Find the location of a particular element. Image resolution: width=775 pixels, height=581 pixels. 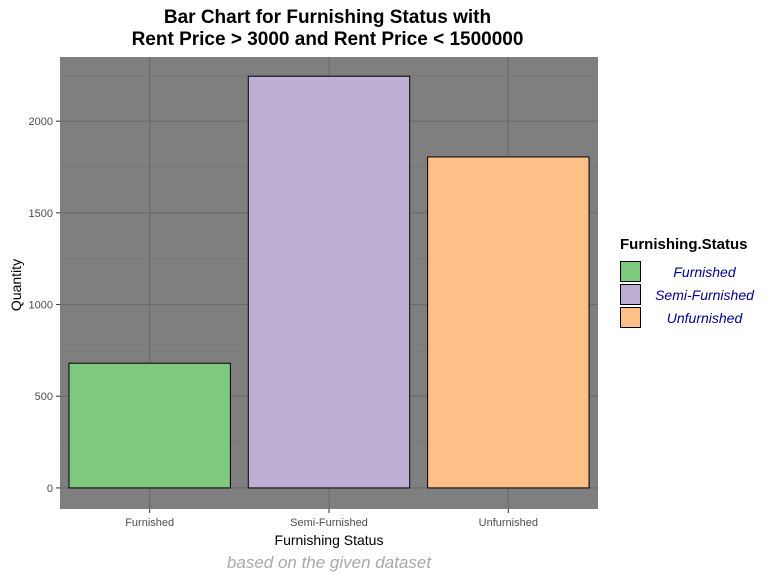

legend-item-semi-furnished: Semi-Furnished is located at coordinates (695, 295).